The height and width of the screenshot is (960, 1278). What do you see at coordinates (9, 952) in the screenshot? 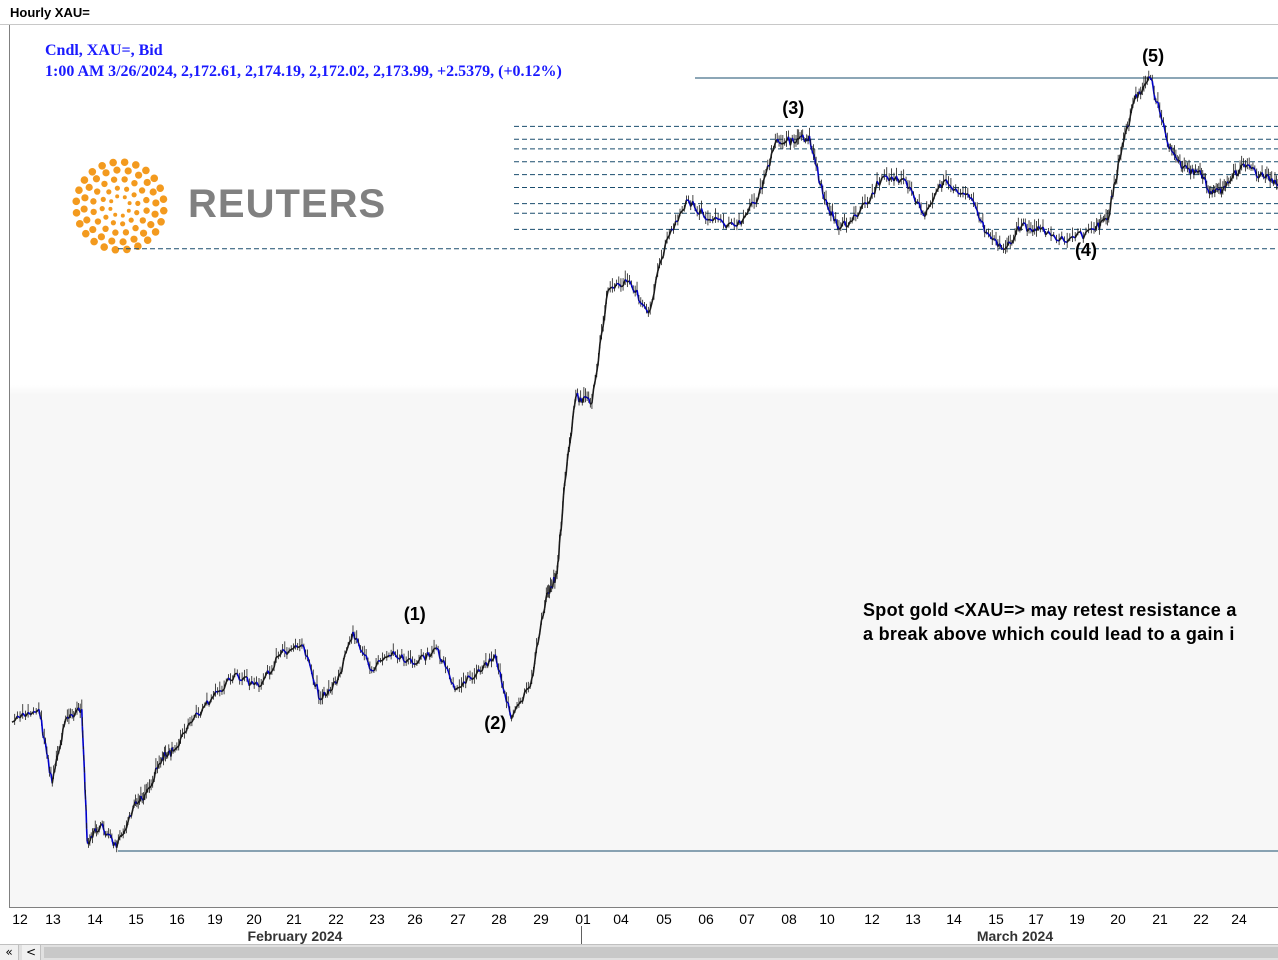
I see `scroll-first-button: «` at bounding box center [9, 952].